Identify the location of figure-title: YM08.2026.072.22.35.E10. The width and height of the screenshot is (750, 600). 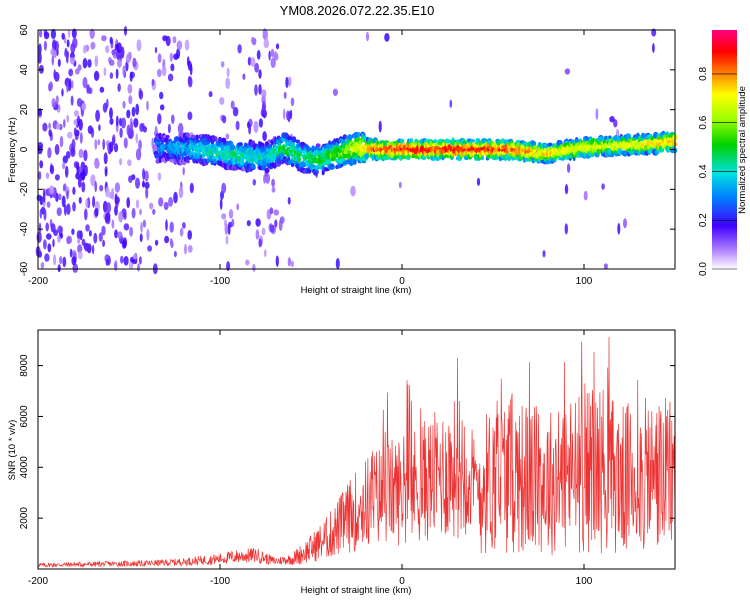
(357, 10).